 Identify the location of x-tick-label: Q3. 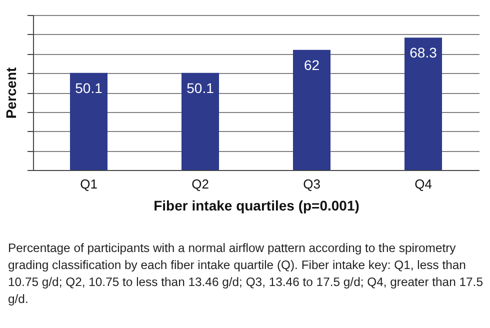
(311, 184).